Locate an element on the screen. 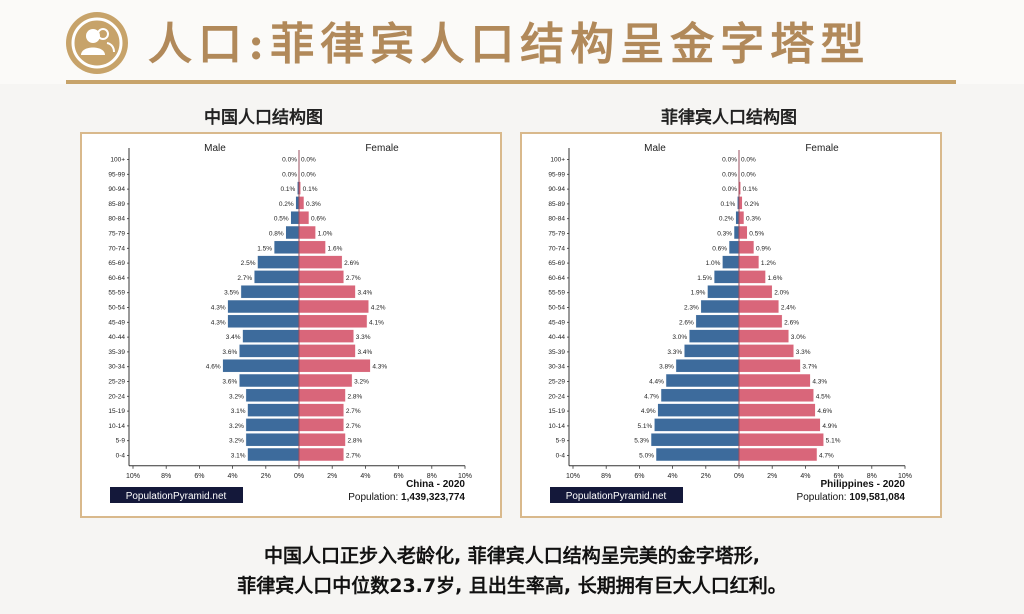 The width and height of the screenshot is (1024, 614). female-value-label: 4.3% is located at coordinates (379, 367).